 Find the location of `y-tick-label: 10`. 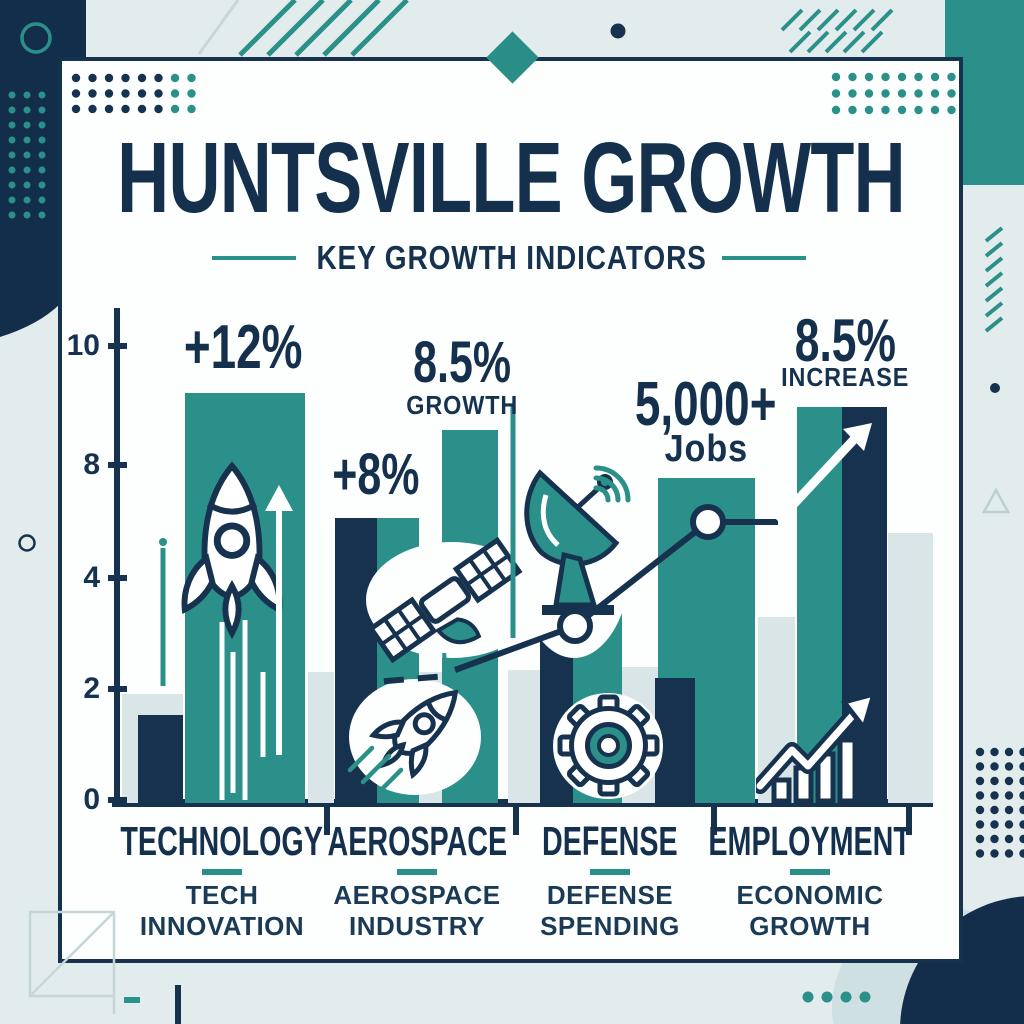

y-tick-label: 10 is located at coordinates (83, 345).